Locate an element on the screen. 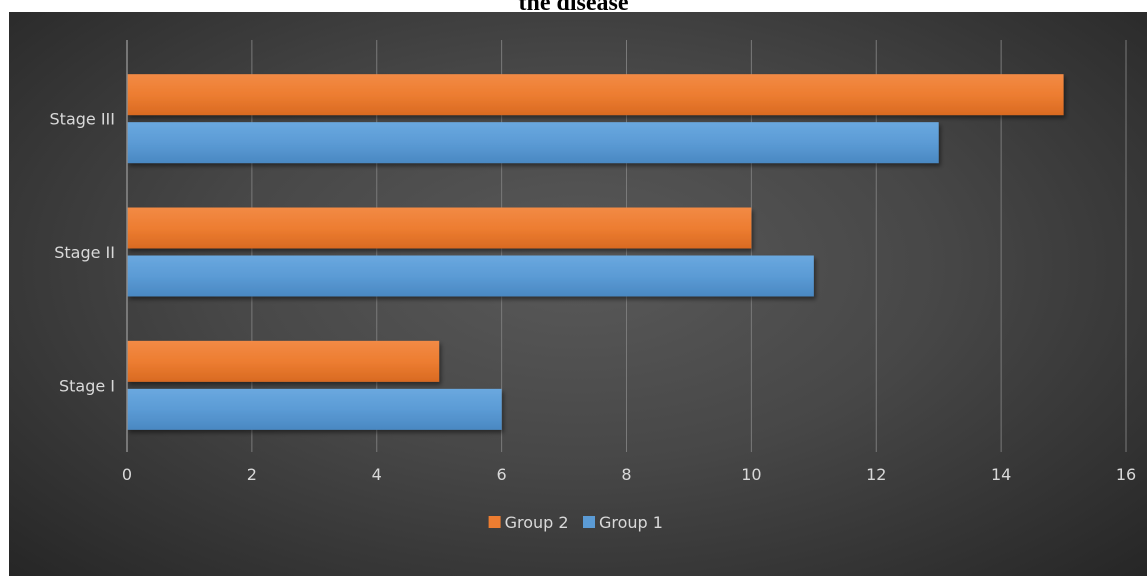  x-tick-label: 8 is located at coordinates (626, 474).